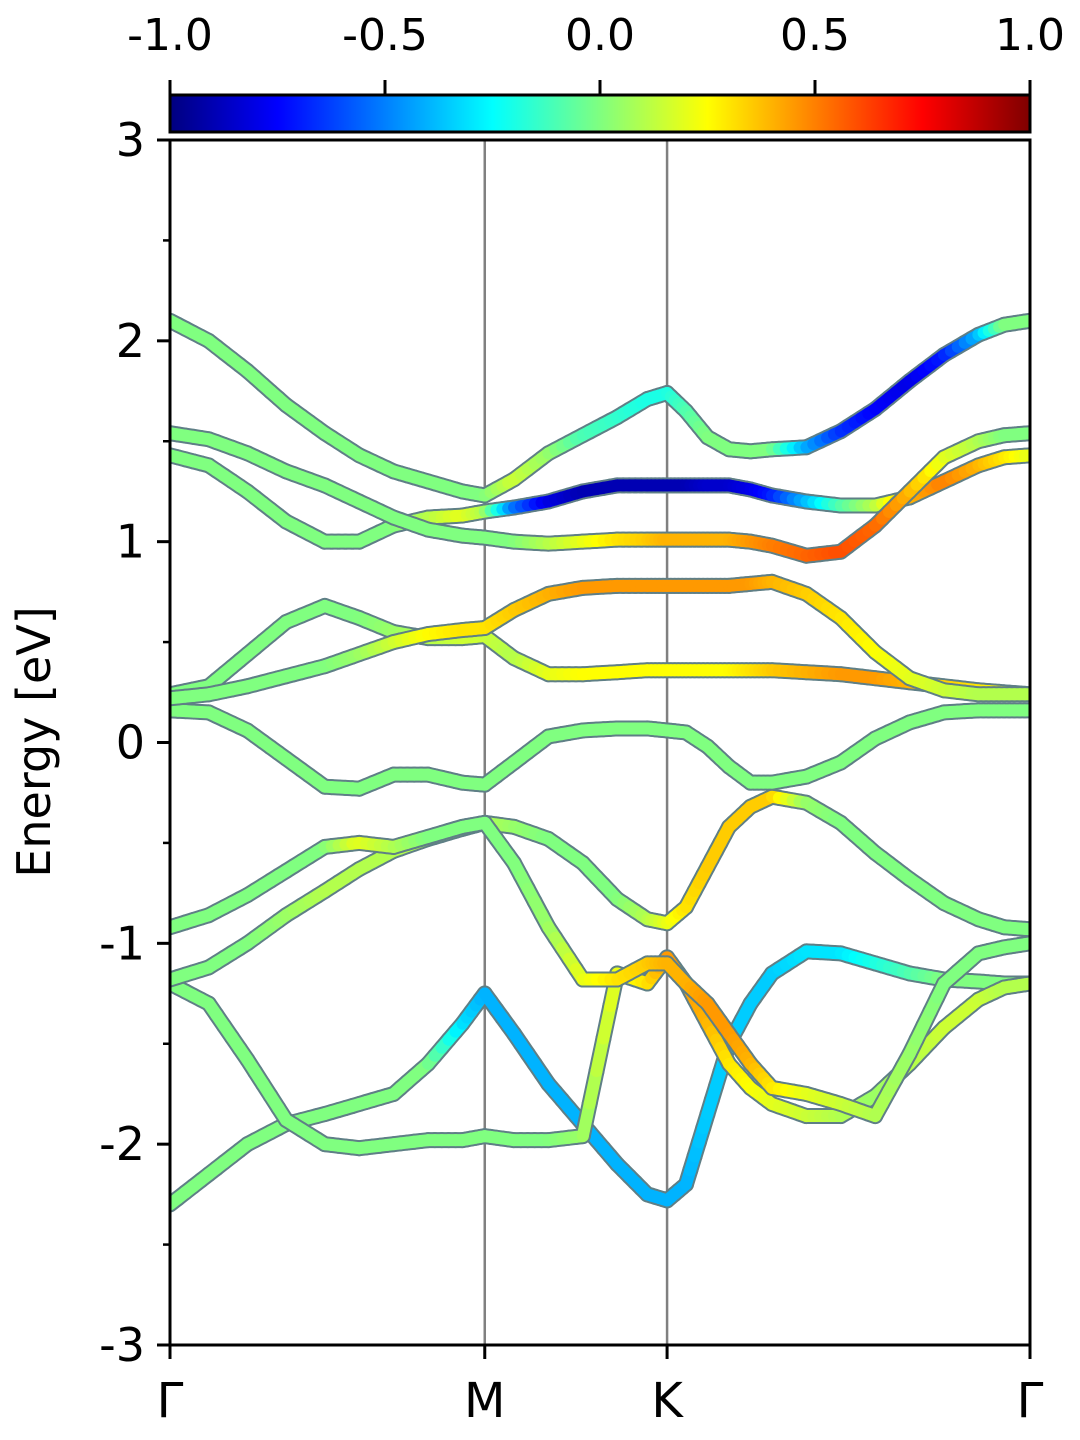 The width and height of the screenshot is (1080, 1440). I want to click on y-tick-label: 1, so click(130, 542).